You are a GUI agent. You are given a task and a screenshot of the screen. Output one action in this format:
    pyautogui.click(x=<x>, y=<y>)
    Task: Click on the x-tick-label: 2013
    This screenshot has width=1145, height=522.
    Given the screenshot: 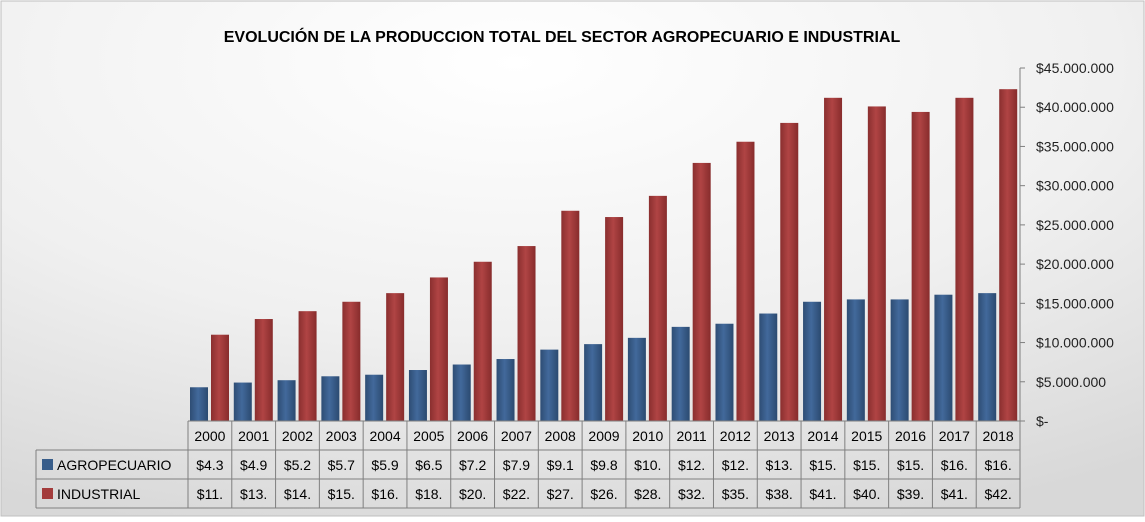 What is the action you would take?
    pyautogui.click(x=779, y=436)
    